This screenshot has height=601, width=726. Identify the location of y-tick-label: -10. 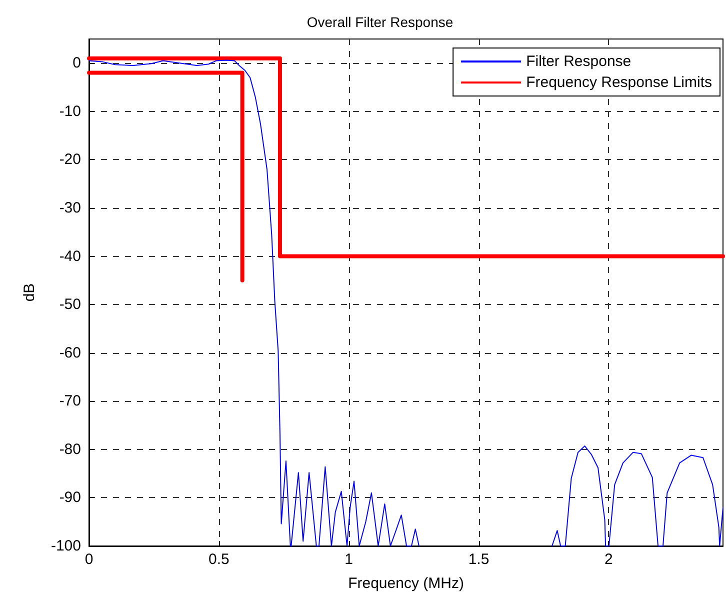
(70, 111).